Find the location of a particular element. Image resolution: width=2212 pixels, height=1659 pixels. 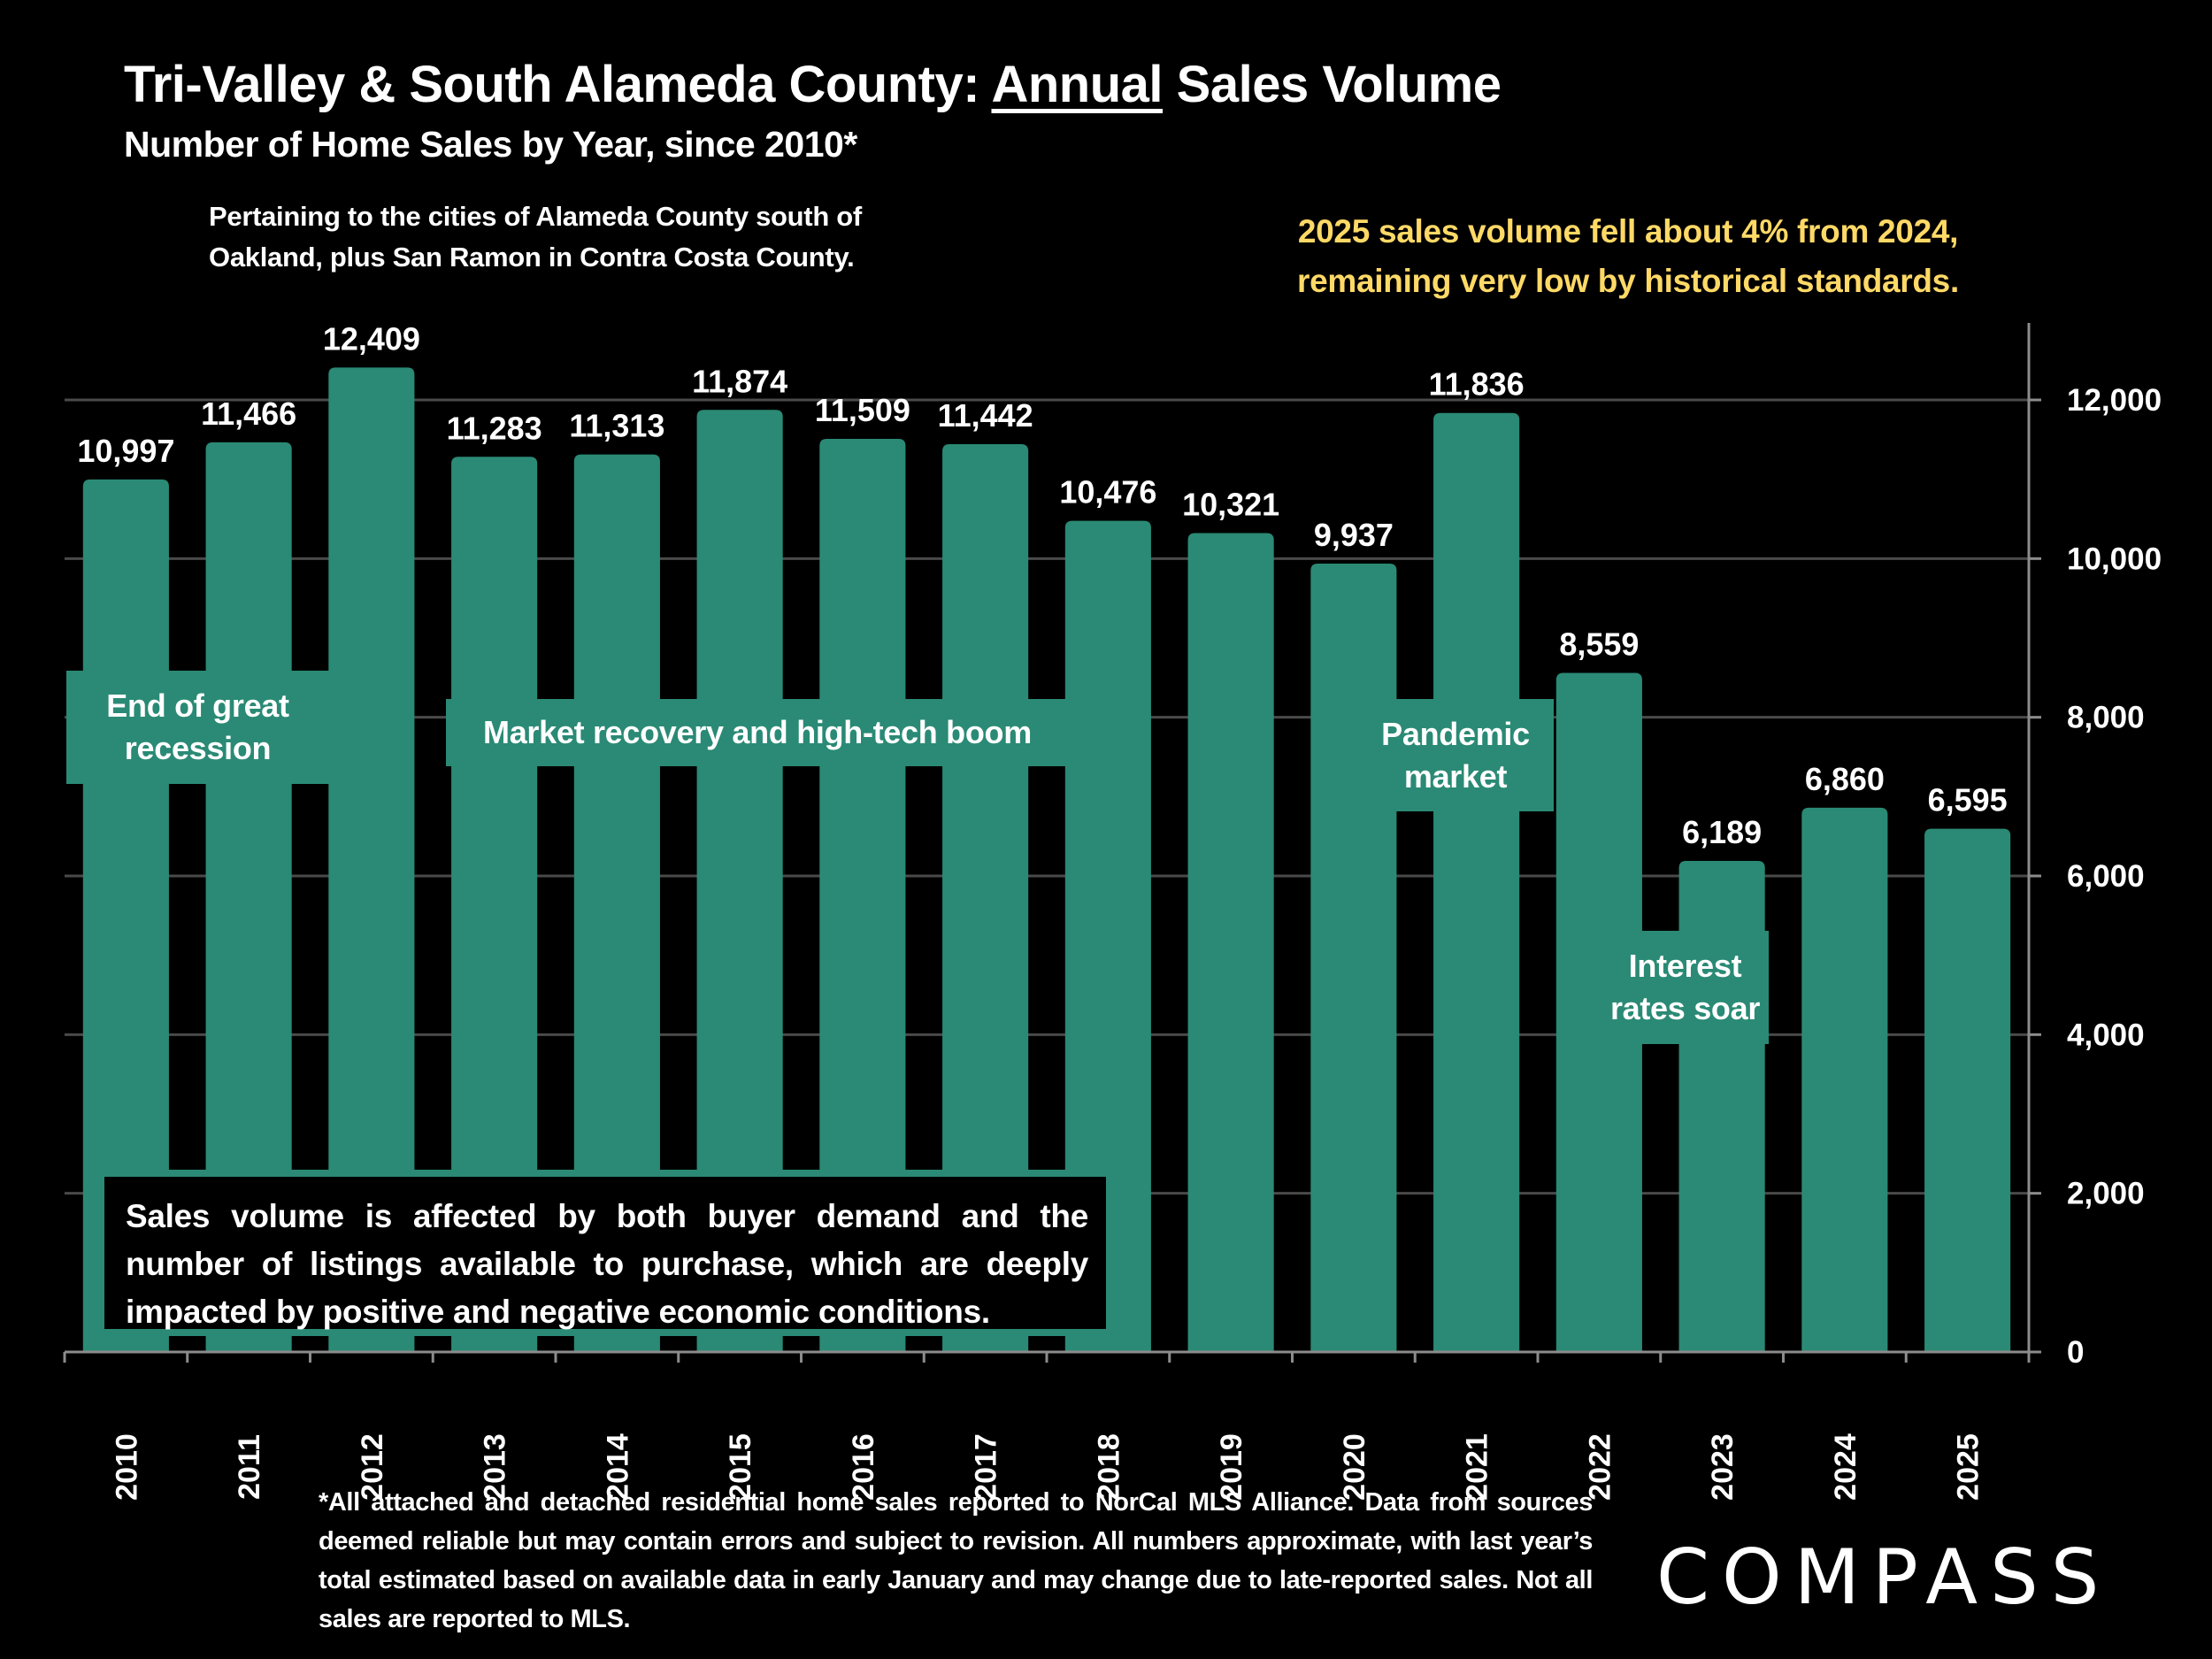

bar-value-label: 11,509 is located at coordinates (862, 410).